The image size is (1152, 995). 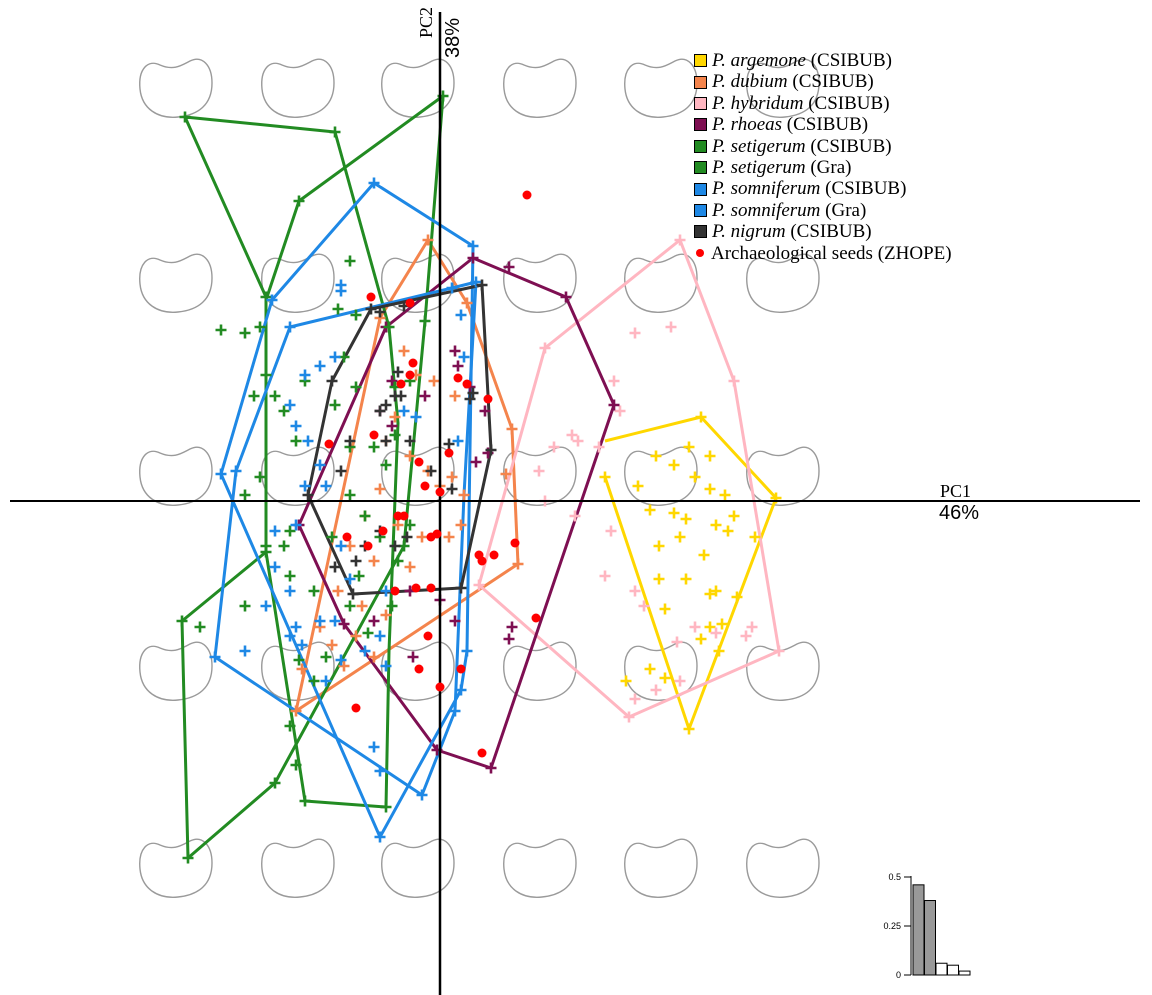 What do you see at coordinates (766, 189) in the screenshot?
I see `legend-species: P. somniferum` at bounding box center [766, 189].